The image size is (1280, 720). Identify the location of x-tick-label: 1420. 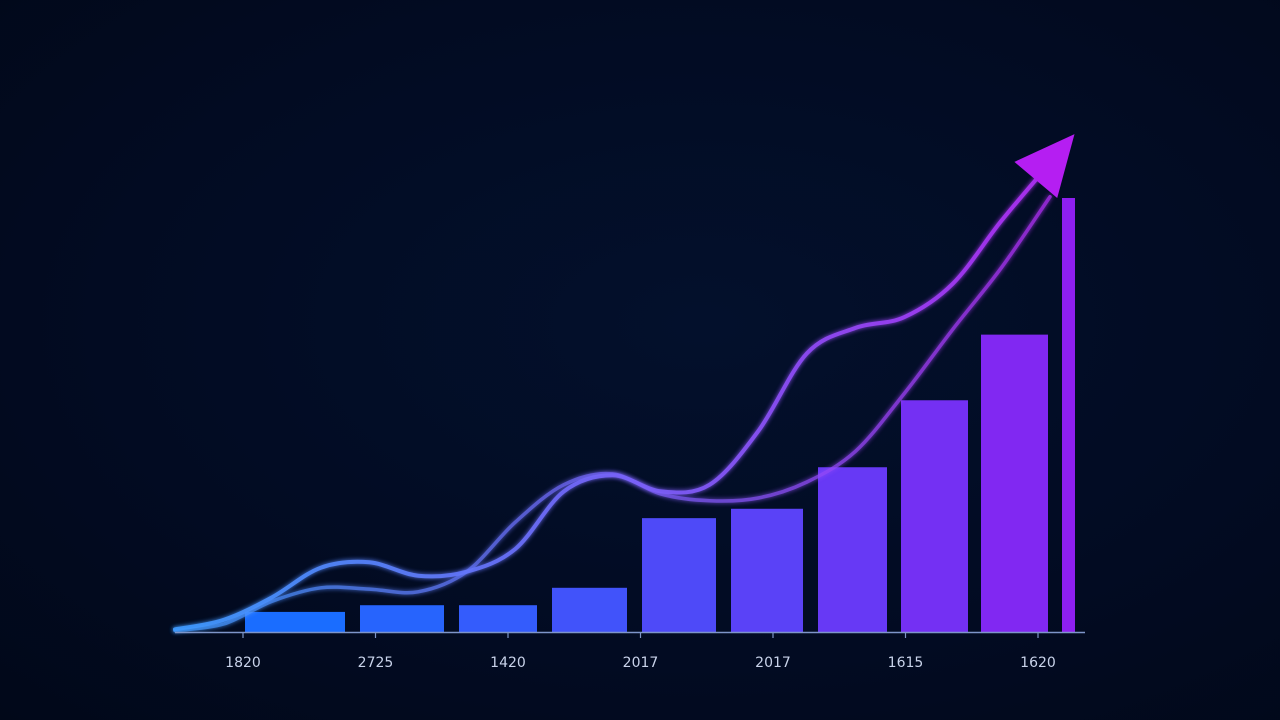
(508, 663).